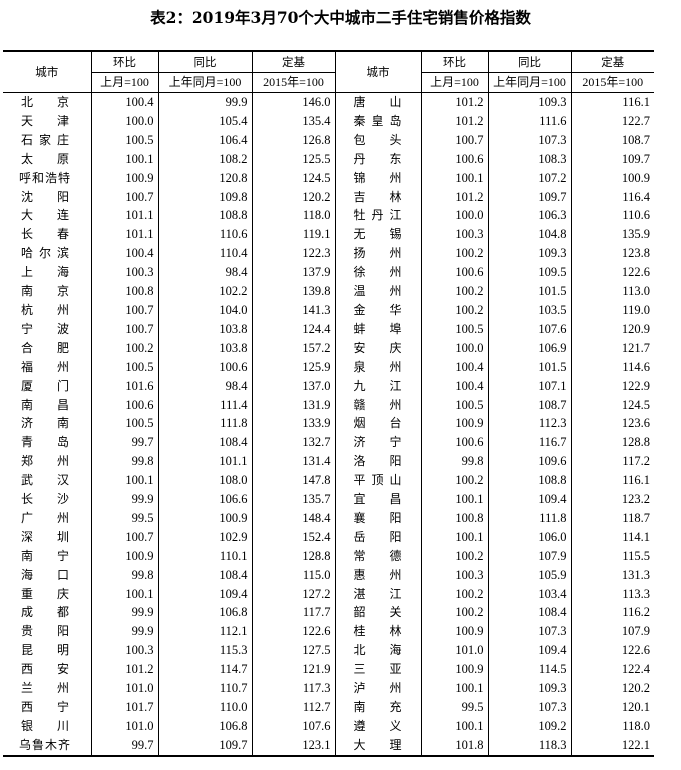  What do you see at coordinates (293, 254) in the screenshot?
I see `fixed-value: 122.3` at bounding box center [293, 254].